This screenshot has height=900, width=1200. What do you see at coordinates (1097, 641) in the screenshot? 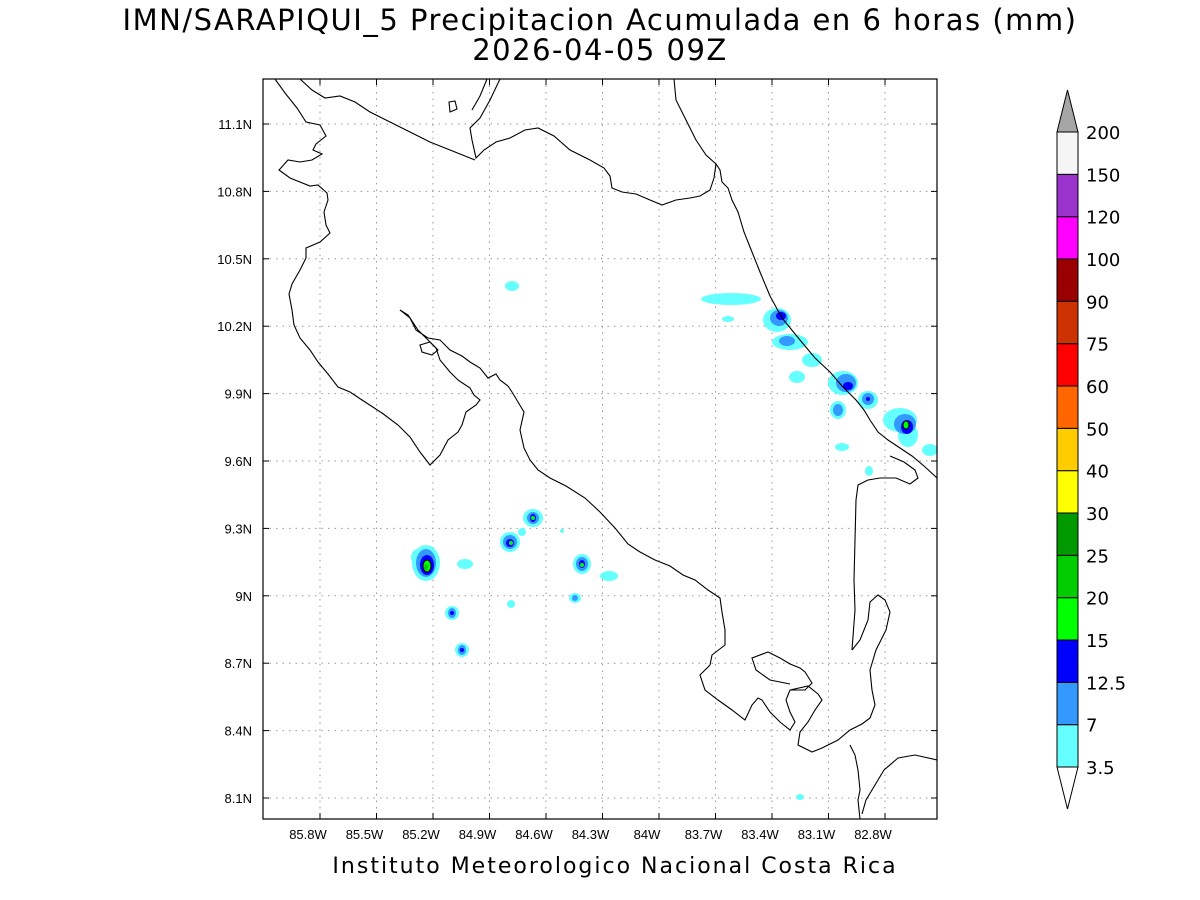
I see `colorbar-label: 15` at bounding box center [1097, 641].